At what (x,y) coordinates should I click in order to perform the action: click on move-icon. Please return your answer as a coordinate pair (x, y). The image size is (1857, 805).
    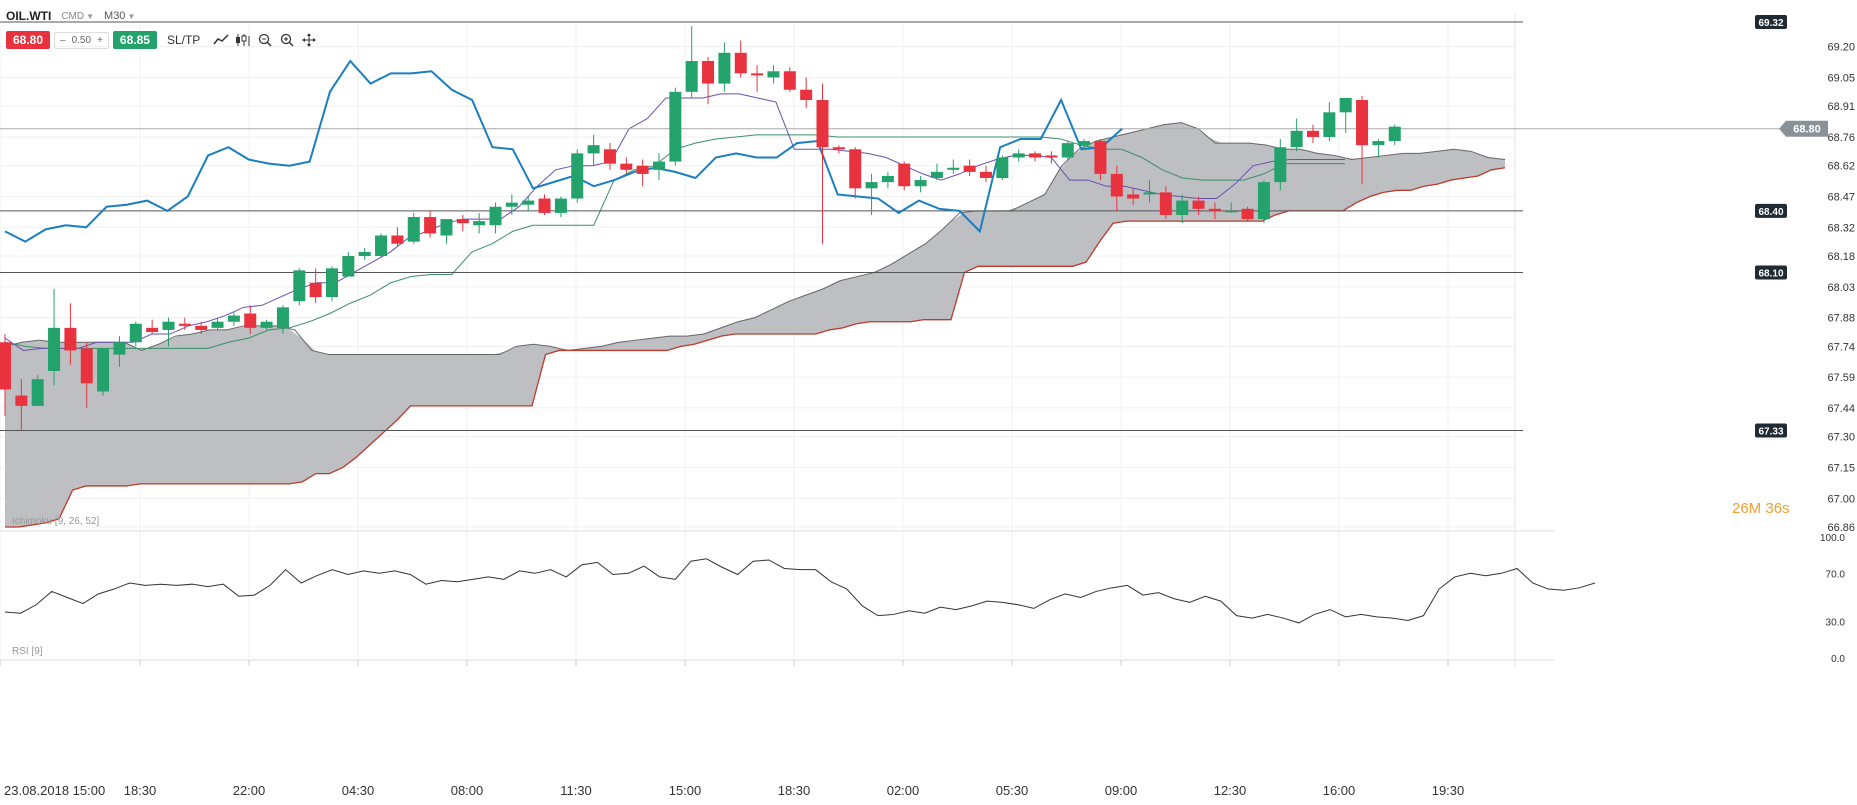
    Looking at the image, I should click on (309, 40).